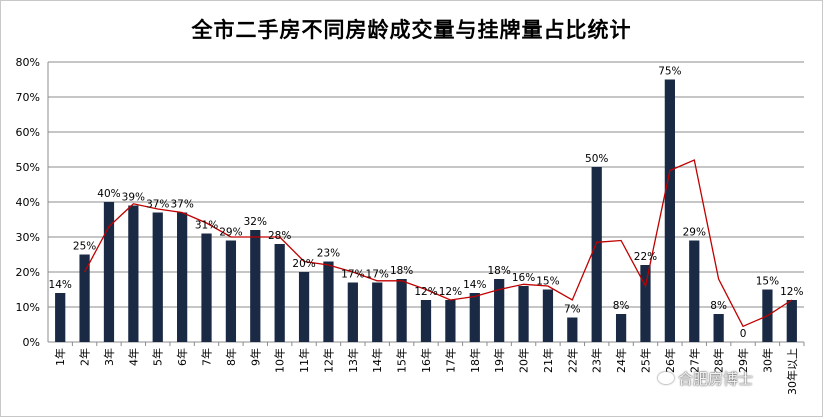  Describe the element at coordinates (426, 360) in the screenshot. I see `x-tick-label: 16年` at that location.